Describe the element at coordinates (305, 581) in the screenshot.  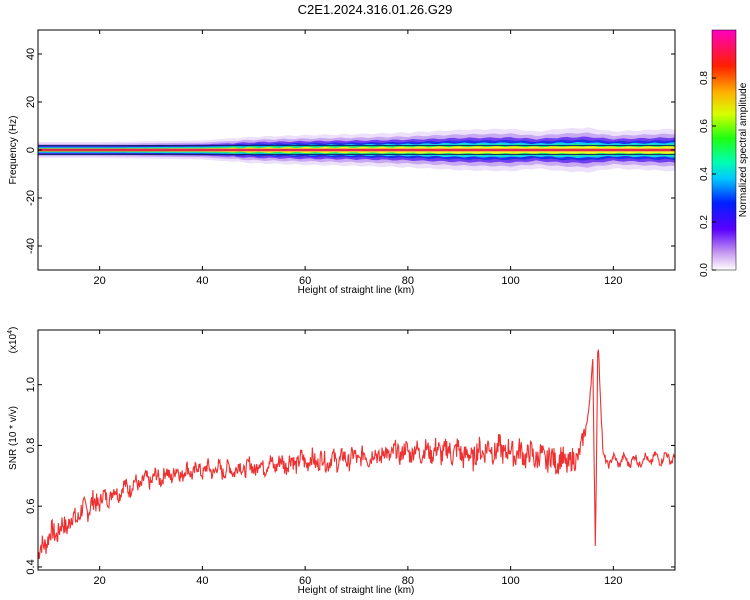
I see `bot-x-tick-label: 60` at that location.